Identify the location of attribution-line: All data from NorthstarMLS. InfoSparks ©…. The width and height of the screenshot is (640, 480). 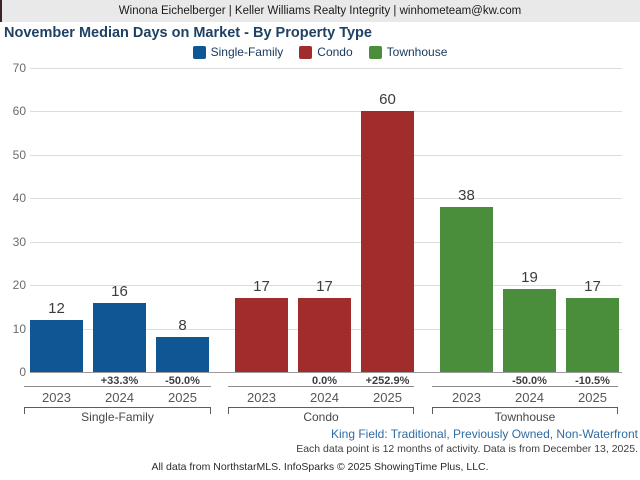
(320, 467).